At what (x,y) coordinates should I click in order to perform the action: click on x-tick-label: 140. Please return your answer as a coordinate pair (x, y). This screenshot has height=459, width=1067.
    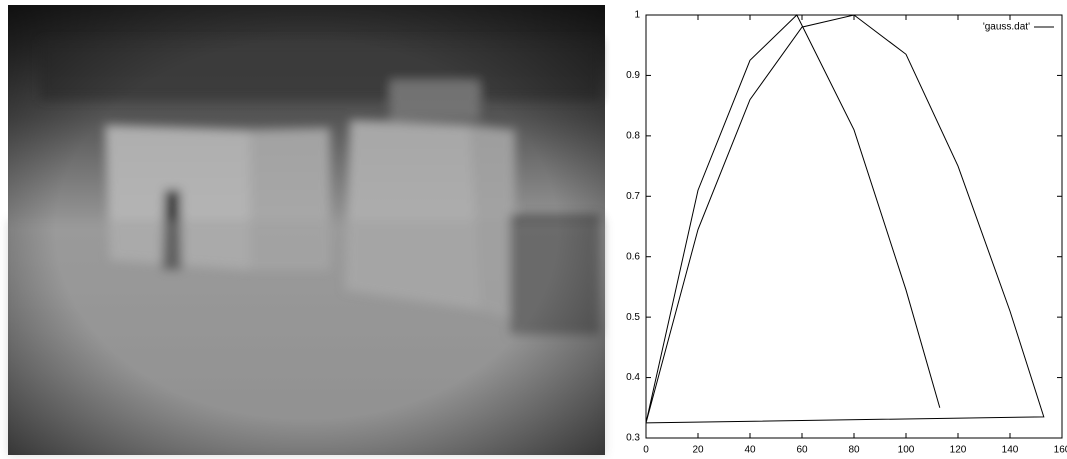
    Looking at the image, I should click on (1010, 450).